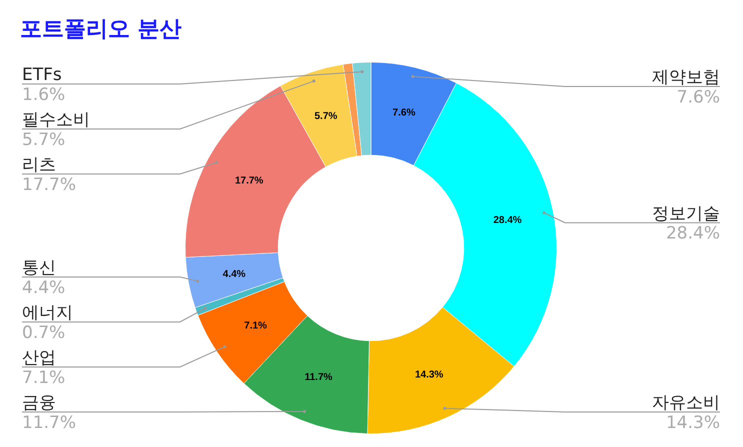  I want to click on data-label: 4.4%, so click(234, 274).